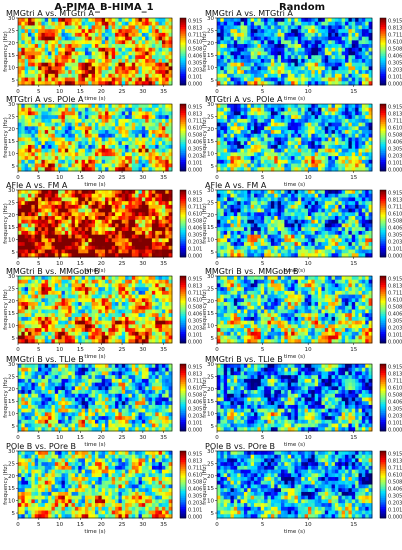 This screenshot has height=550, width=402. What do you see at coordinates (80, 92) in the screenshot?
I see `x-tick-label: 15` at bounding box center [80, 92].